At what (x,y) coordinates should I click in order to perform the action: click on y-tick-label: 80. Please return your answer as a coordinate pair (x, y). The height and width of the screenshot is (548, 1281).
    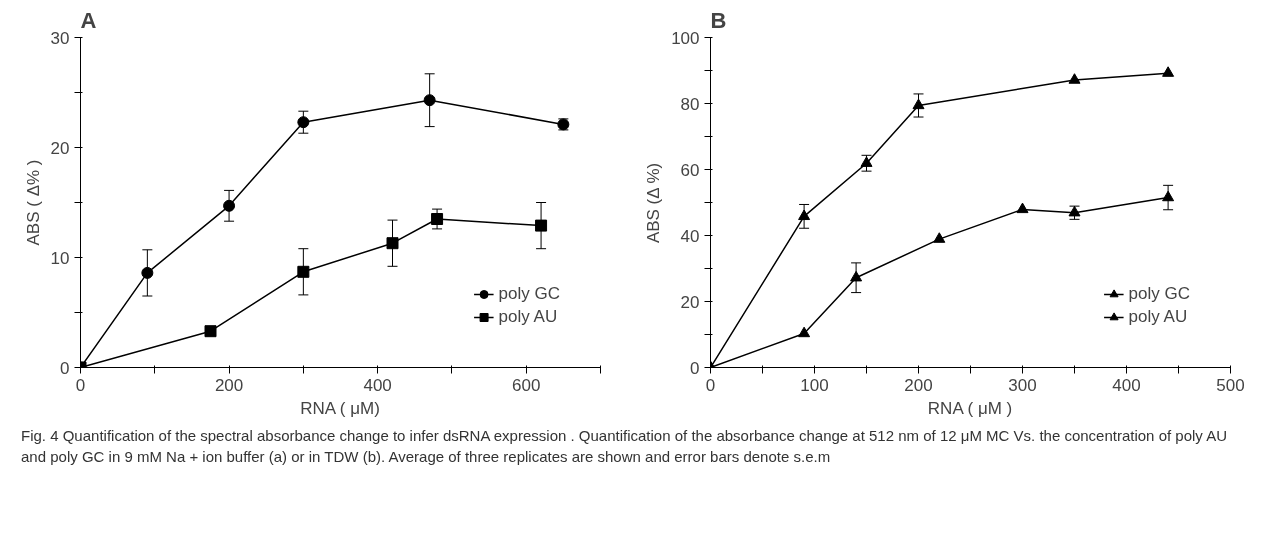
    Looking at the image, I should click on (690, 104).